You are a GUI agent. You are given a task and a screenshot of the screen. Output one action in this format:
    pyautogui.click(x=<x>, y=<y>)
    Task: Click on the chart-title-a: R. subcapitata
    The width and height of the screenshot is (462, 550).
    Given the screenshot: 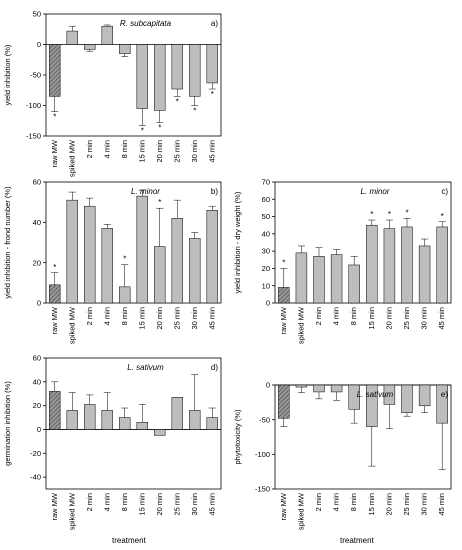 What is the action you would take?
    pyautogui.click(x=146, y=23)
    